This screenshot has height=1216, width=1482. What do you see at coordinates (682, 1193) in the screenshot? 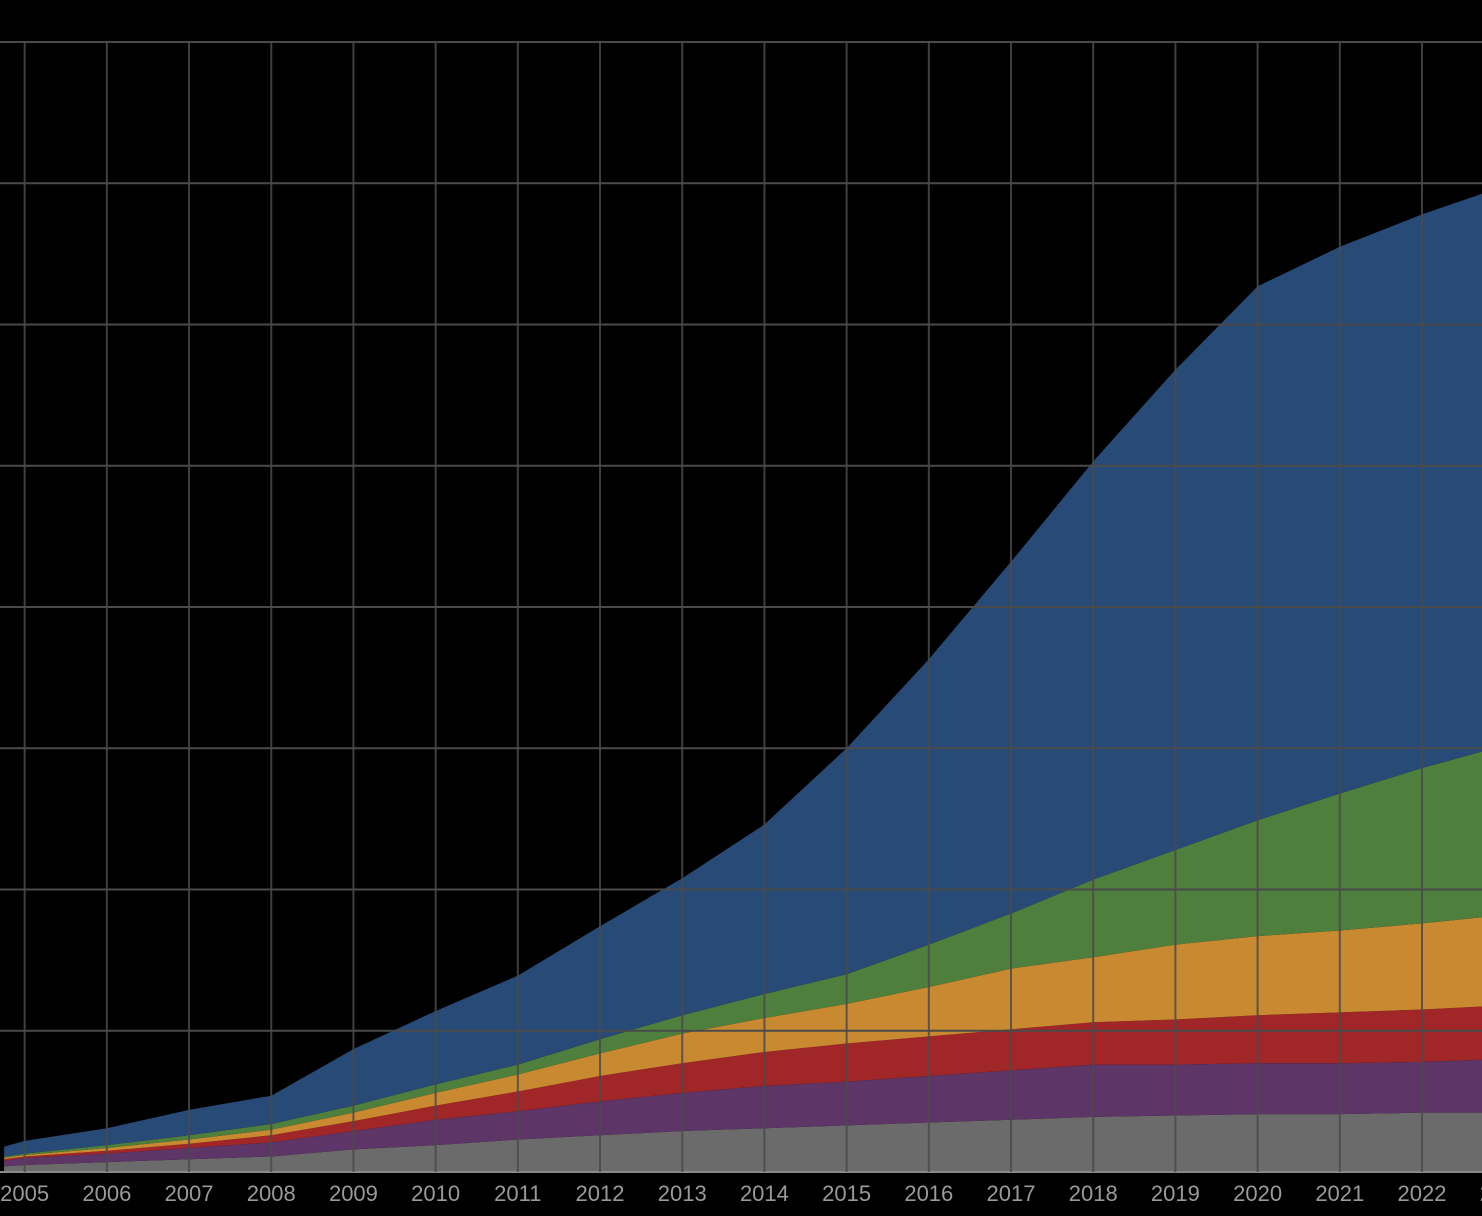
I see `x-tick-label: 2013` at bounding box center [682, 1193].